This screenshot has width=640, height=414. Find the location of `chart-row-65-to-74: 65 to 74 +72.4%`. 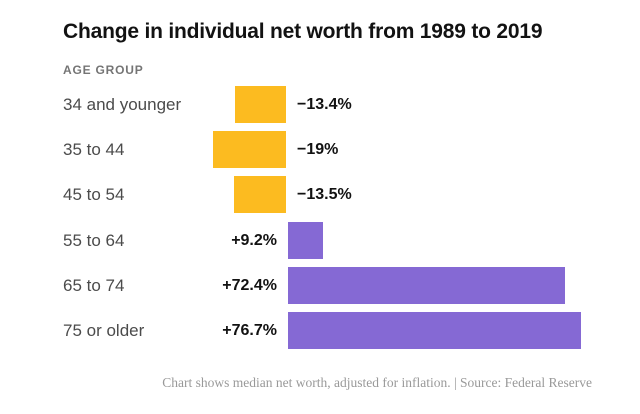

chart-row-65-to-74: 65 to 74 +72.4% is located at coordinates (320, 285).